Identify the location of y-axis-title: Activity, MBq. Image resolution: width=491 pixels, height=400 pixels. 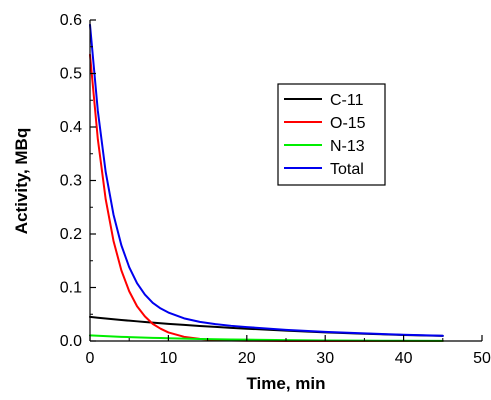
(21, 181).